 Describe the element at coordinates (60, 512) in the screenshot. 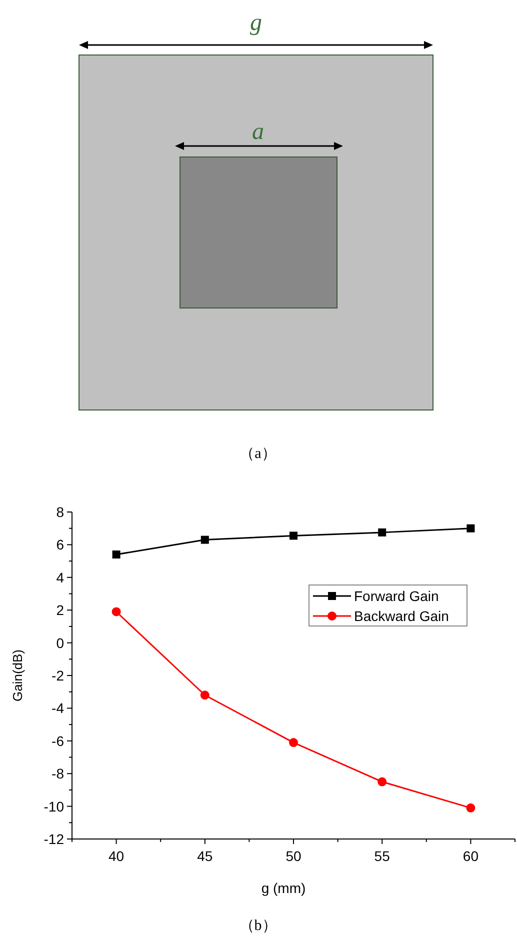

I see `y-tick-label: 8` at that location.